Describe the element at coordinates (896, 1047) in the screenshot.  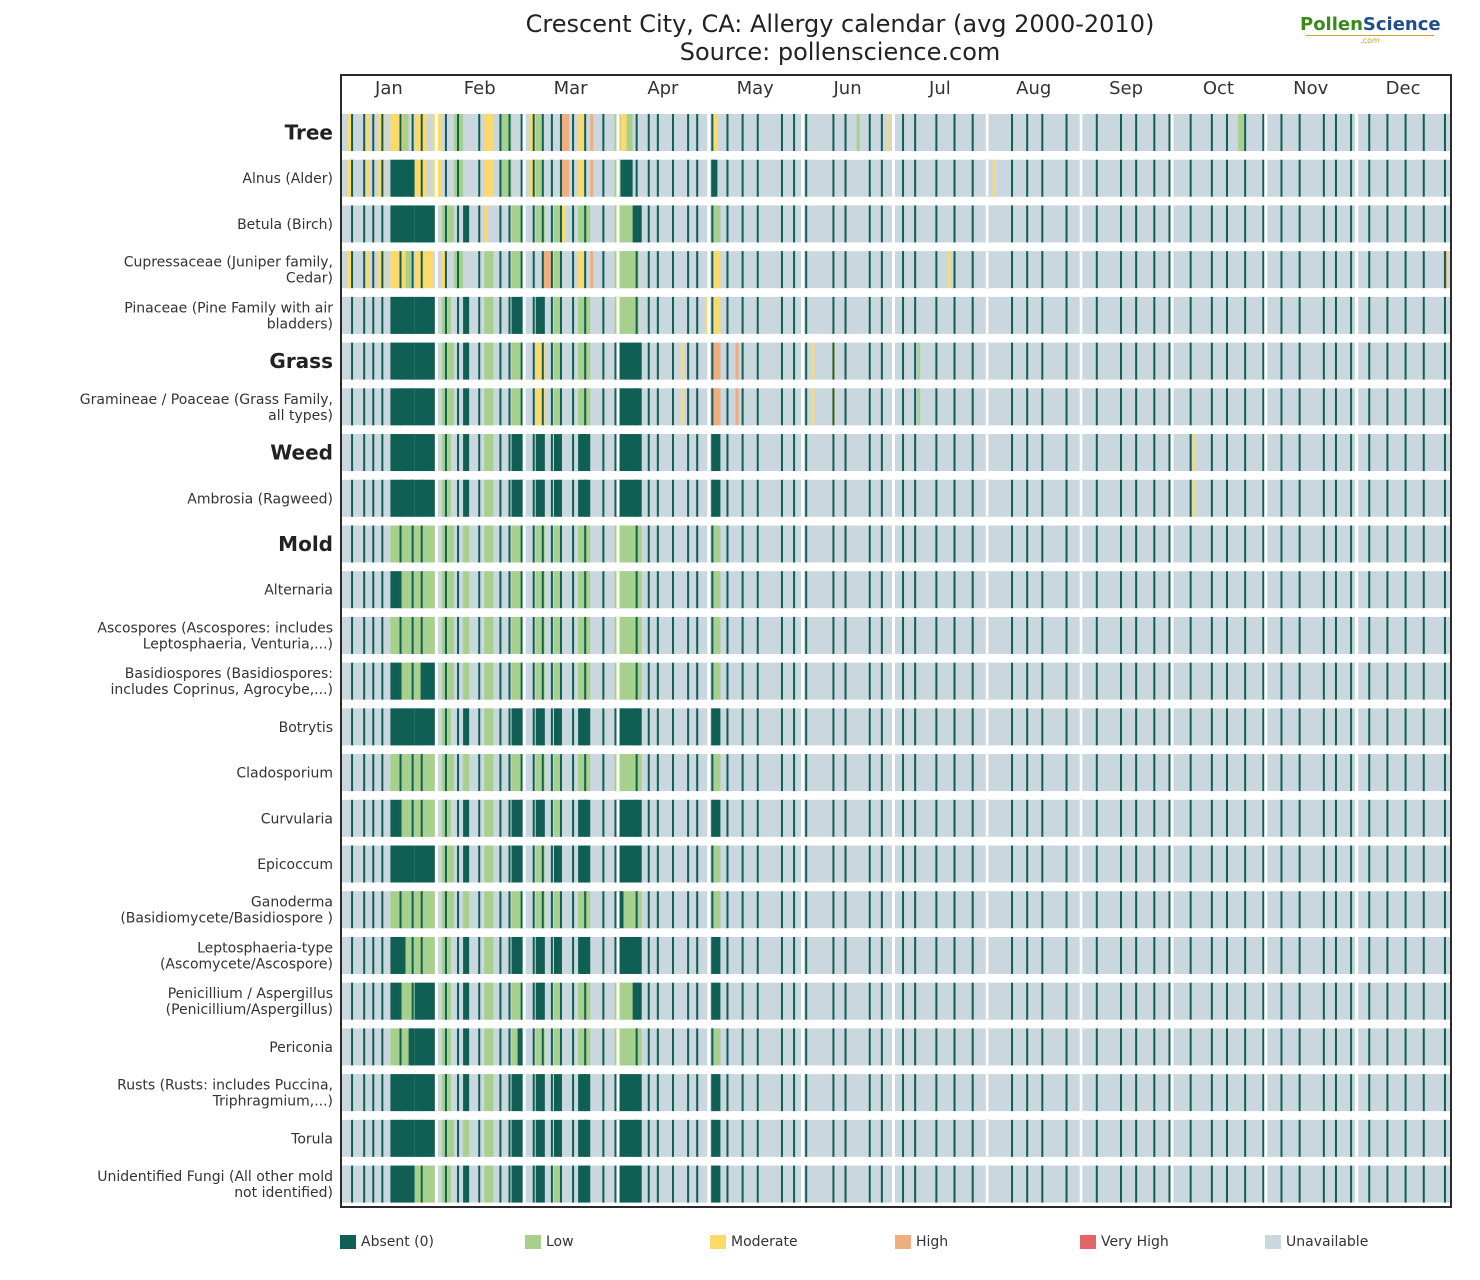
I see `row-bar` at that location.